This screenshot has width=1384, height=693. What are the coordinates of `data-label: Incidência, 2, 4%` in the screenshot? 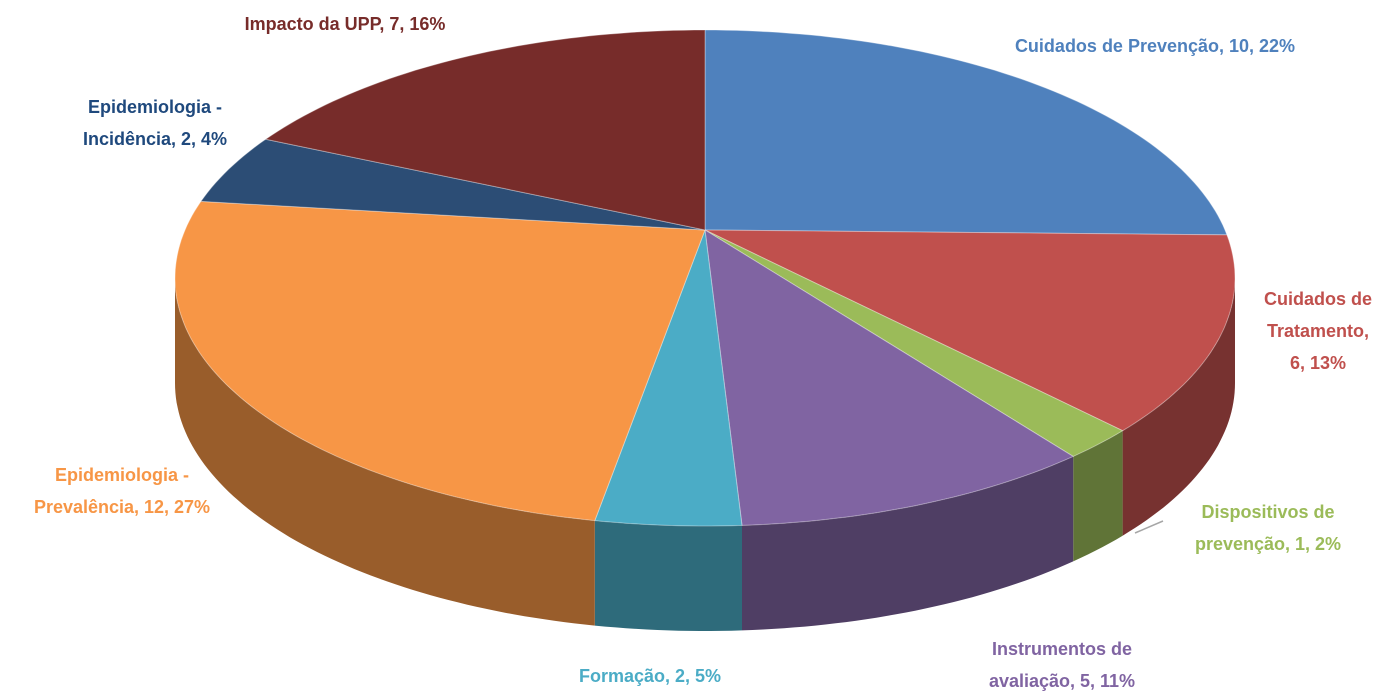 It's located at (155, 139).